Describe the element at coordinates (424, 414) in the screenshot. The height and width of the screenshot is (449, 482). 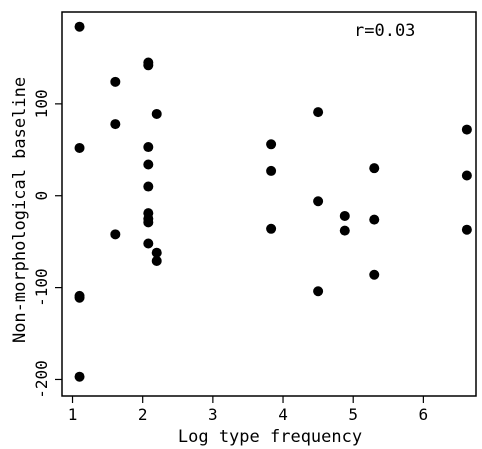
I see `x-tick-label: 6` at that location.